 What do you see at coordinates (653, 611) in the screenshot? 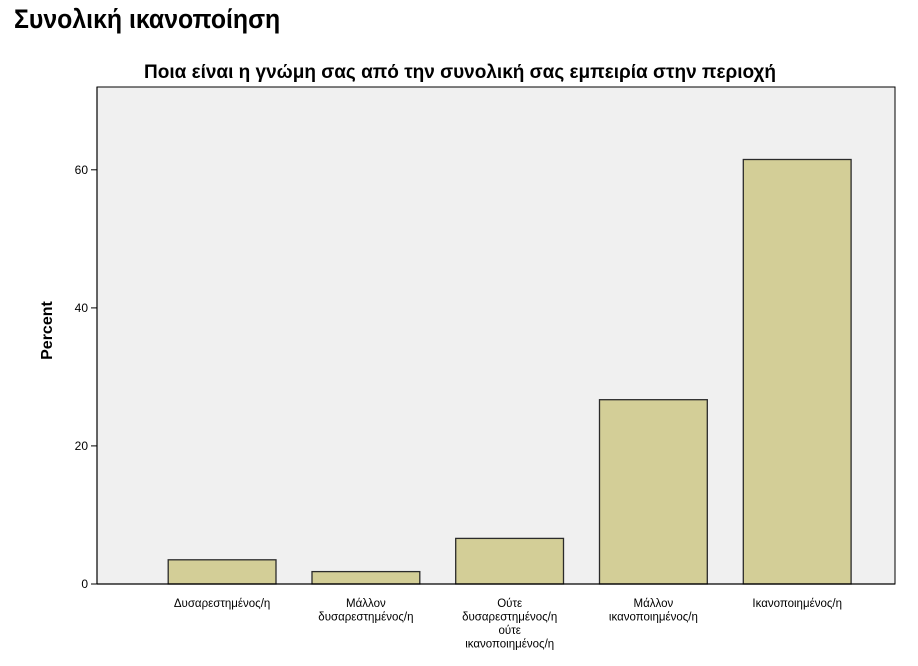
I see `x-tick-label: Μάλλον ικανοποιημένος/η` at bounding box center [653, 611].